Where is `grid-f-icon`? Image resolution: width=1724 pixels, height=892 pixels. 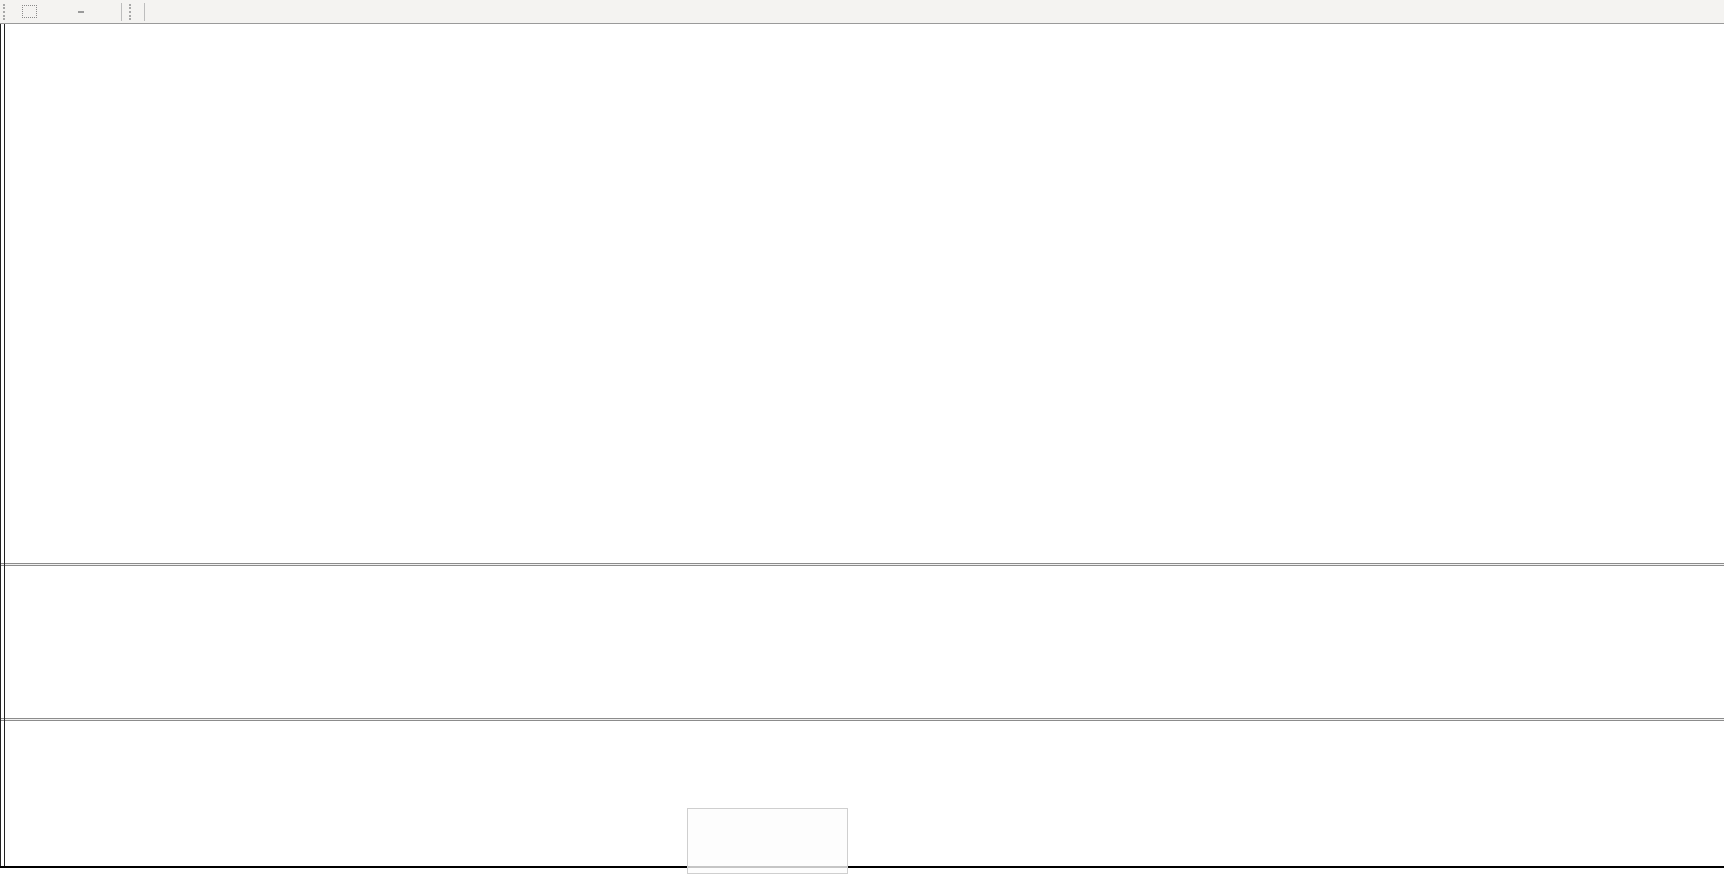
grid-f-icon is located at coordinates (29, 11).